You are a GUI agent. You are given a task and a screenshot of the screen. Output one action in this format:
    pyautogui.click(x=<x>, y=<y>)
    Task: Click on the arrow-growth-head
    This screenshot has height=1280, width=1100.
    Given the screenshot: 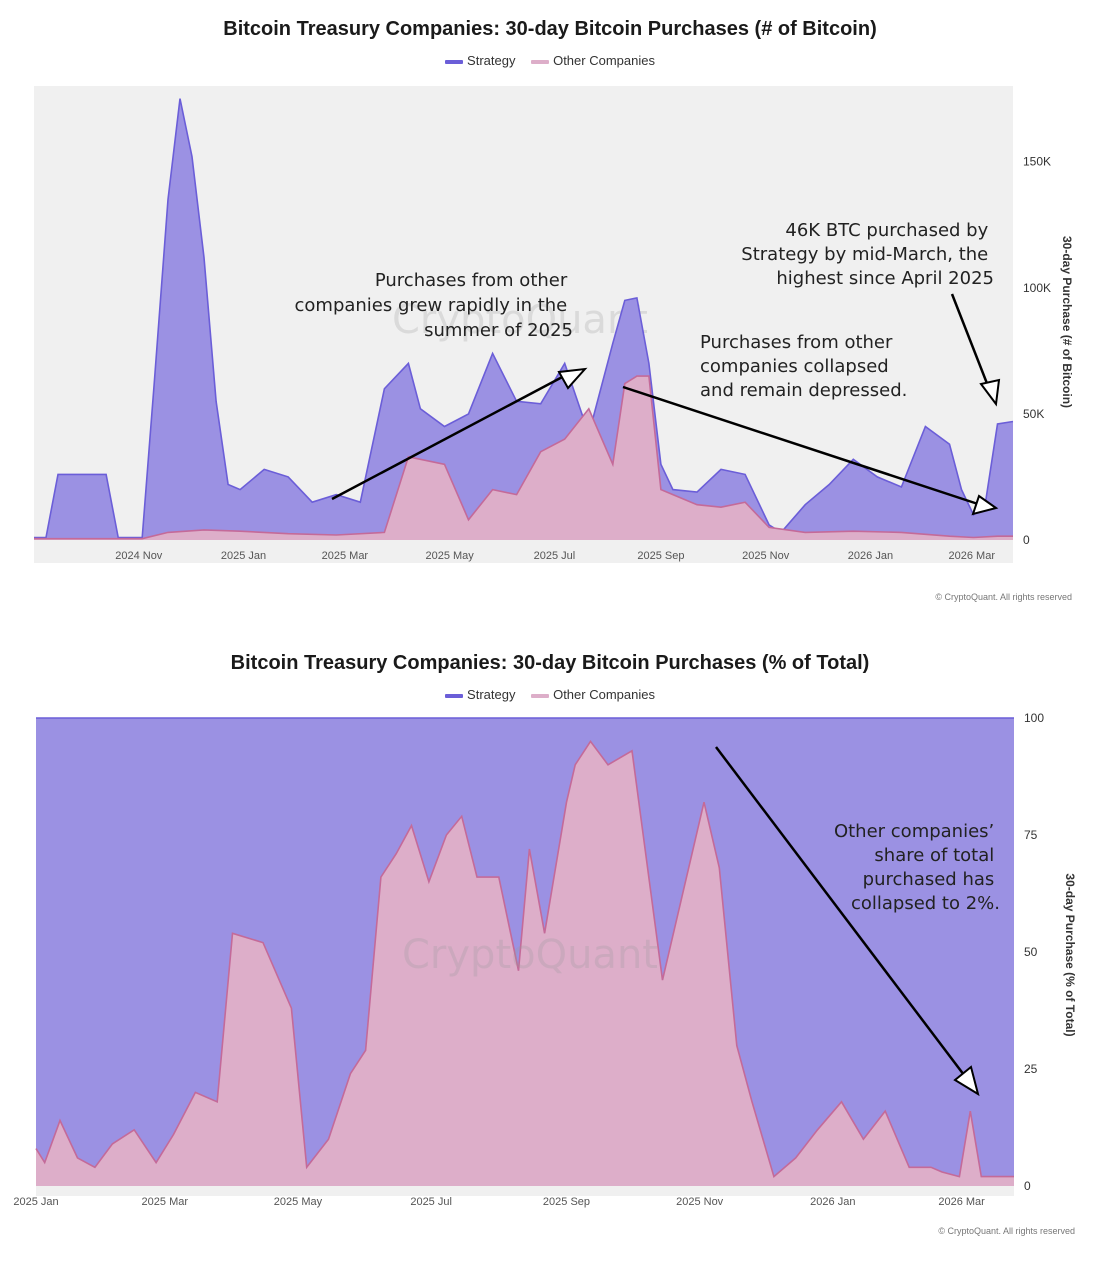 What is the action you would take?
    pyautogui.click(x=572, y=378)
    